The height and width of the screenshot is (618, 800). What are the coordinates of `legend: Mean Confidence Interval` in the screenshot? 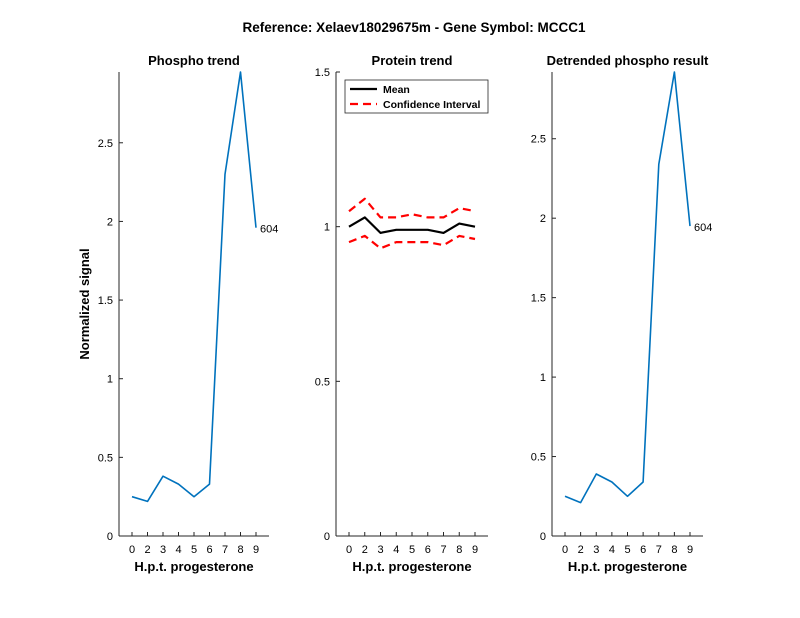 It's located at (416, 96).